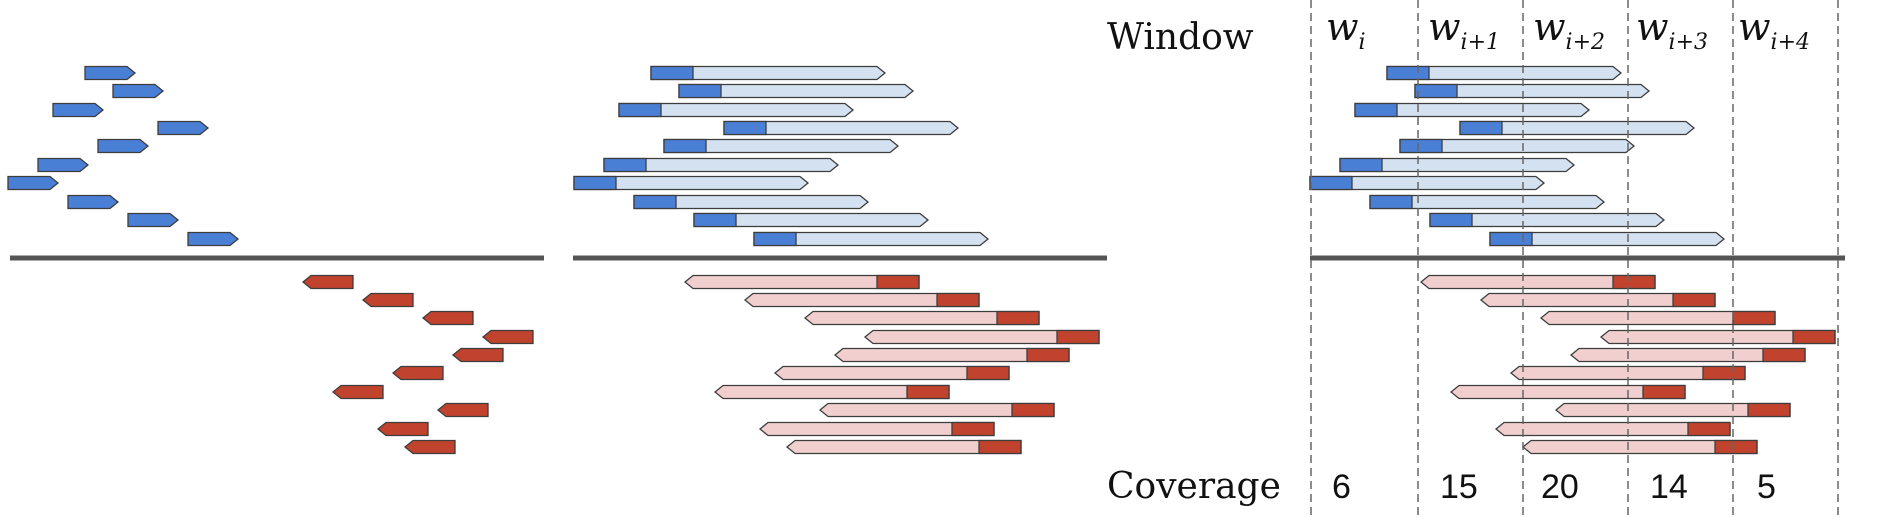 The height and width of the screenshot is (518, 1880). I want to click on window-subscript: i, so click(1362, 42).